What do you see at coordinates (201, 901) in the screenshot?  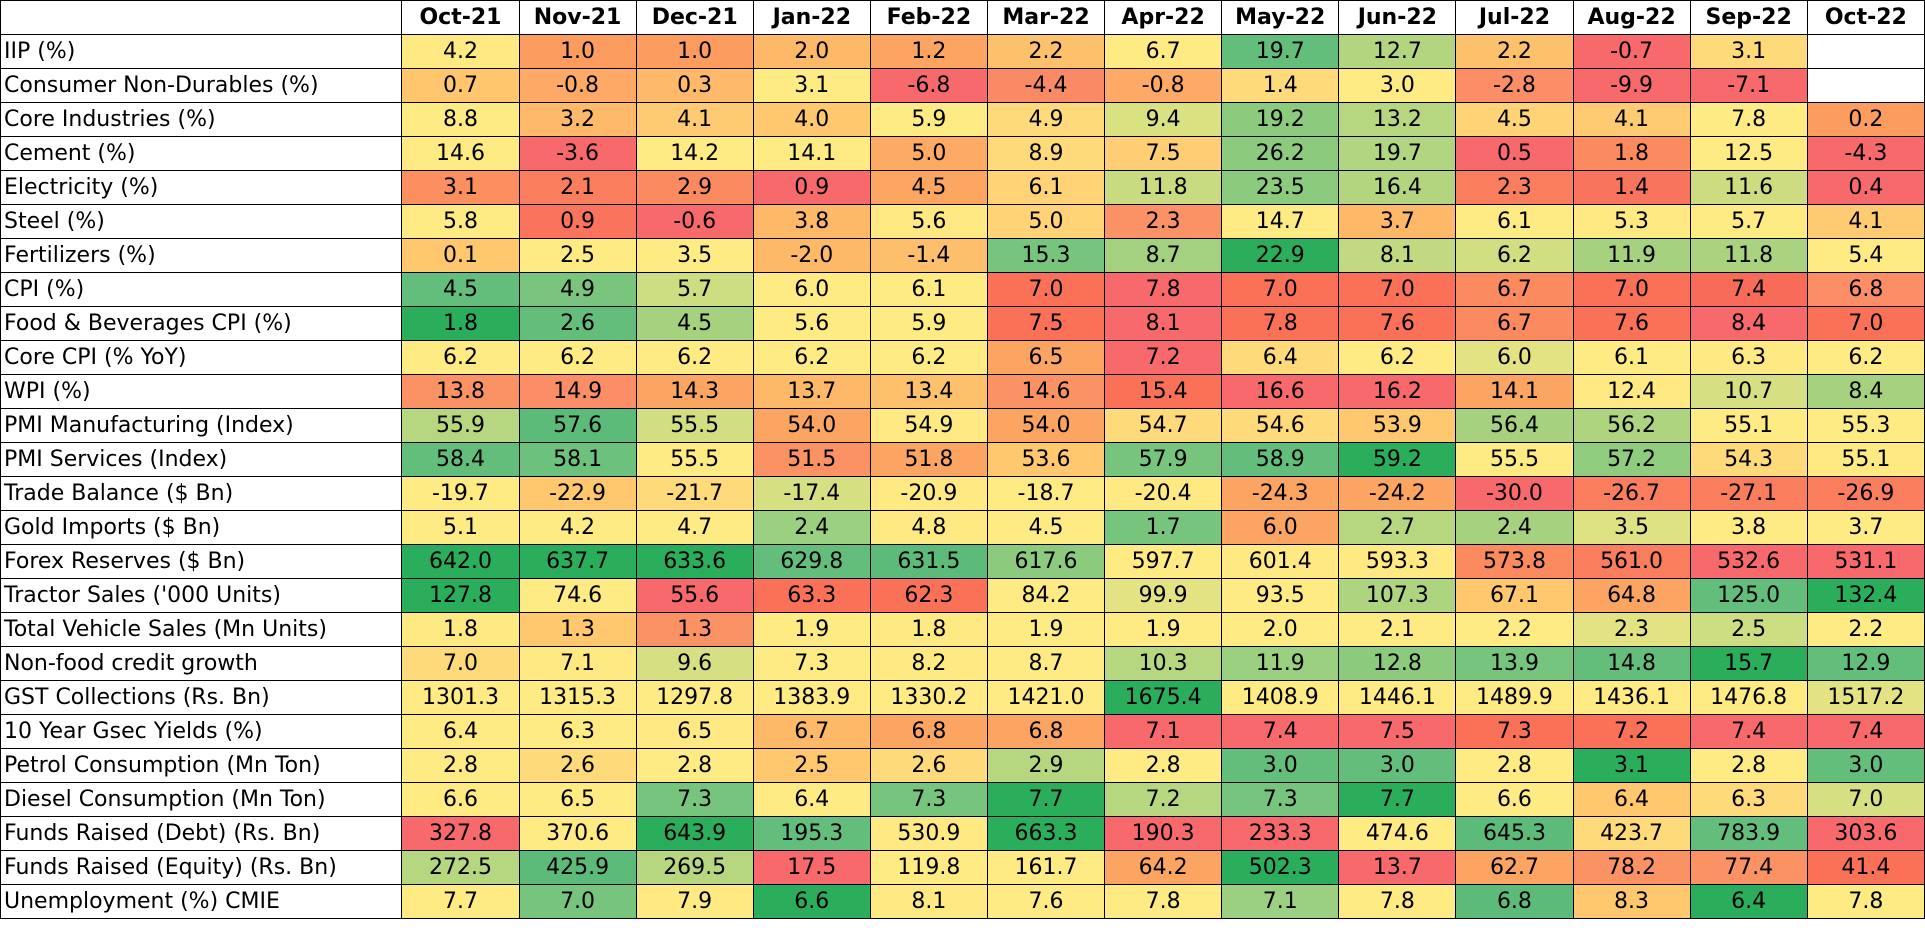 I see `row-label: Unemployment (%) CMIE` at bounding box center [201, 901].